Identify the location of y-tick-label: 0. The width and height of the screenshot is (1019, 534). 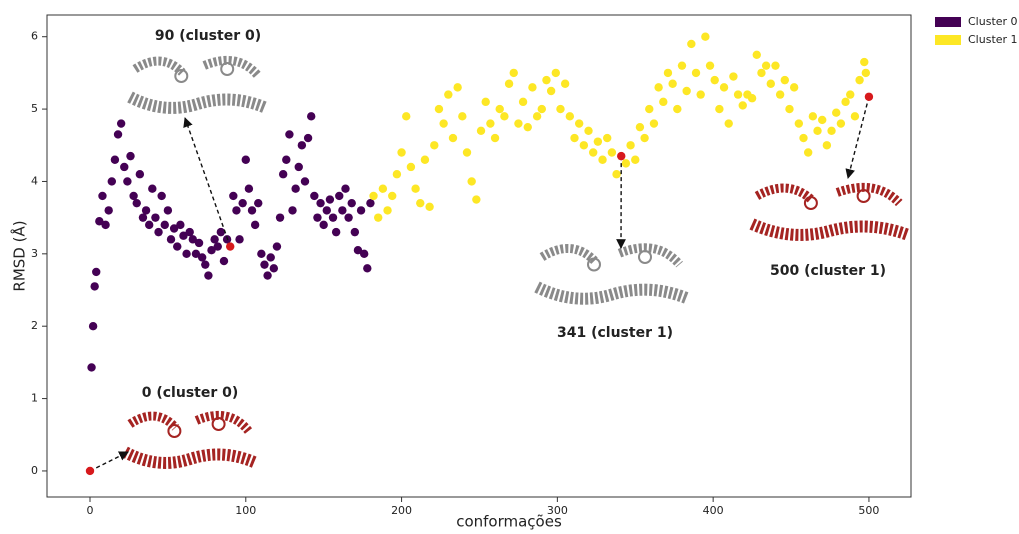
(34, 470).